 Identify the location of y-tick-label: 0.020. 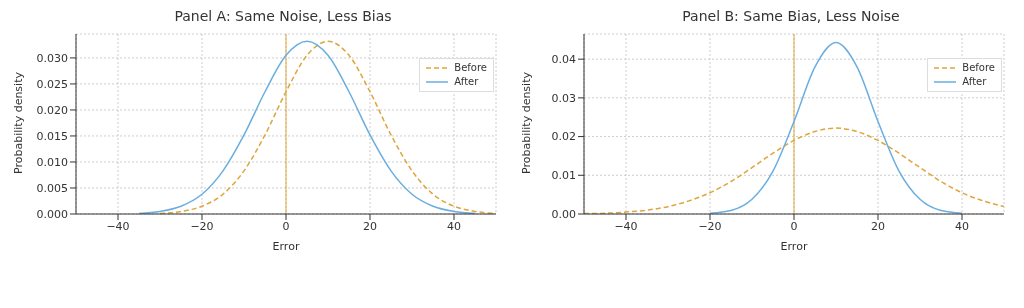
(52, 110).